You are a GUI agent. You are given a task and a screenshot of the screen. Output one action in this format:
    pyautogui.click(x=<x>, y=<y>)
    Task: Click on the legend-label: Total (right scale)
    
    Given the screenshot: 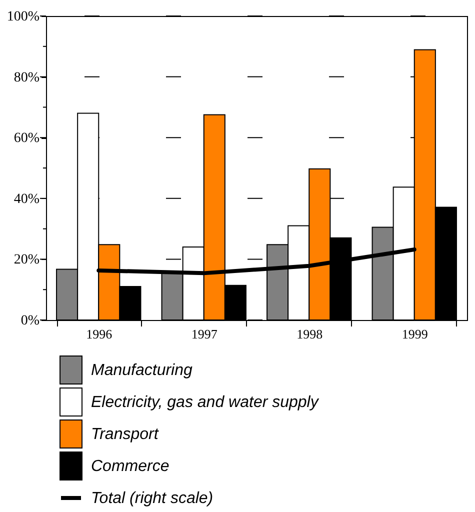 What is the action you would take?
    pyautogui.click(x=152, y=498)
    